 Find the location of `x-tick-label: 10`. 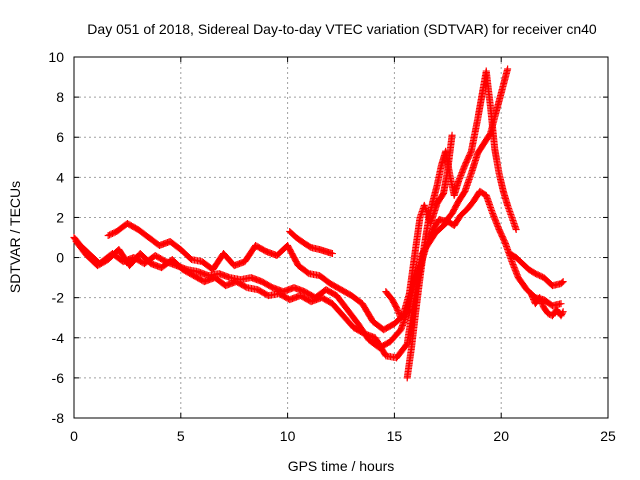

x-tick-label: 10 is located at coordinates (288, 436).